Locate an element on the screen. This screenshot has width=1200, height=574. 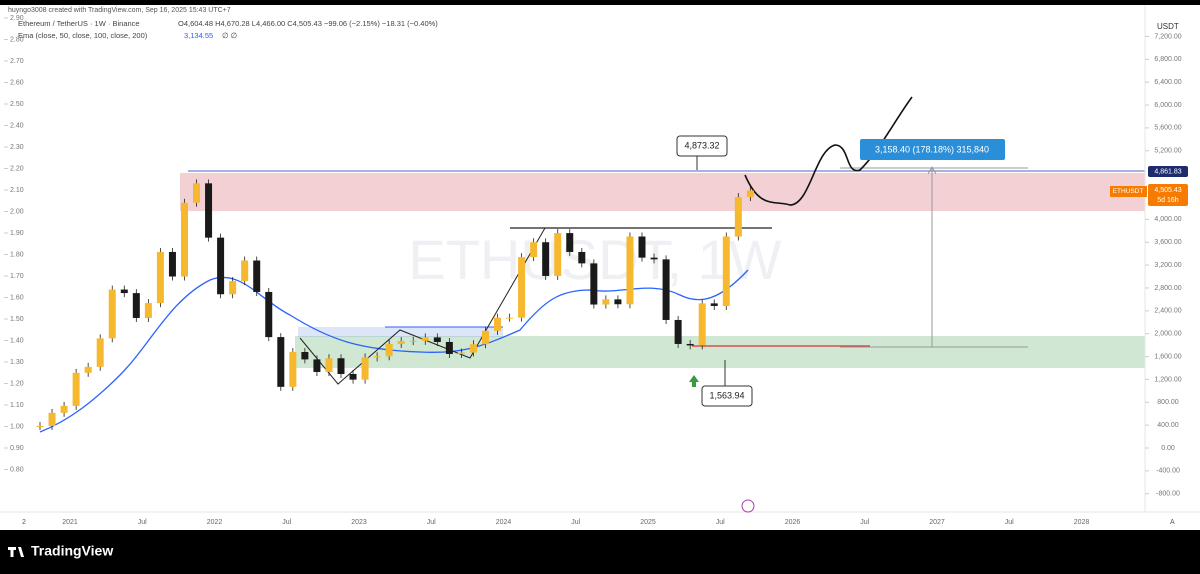
time-label: 2027 is located at coordinates (937, 522).